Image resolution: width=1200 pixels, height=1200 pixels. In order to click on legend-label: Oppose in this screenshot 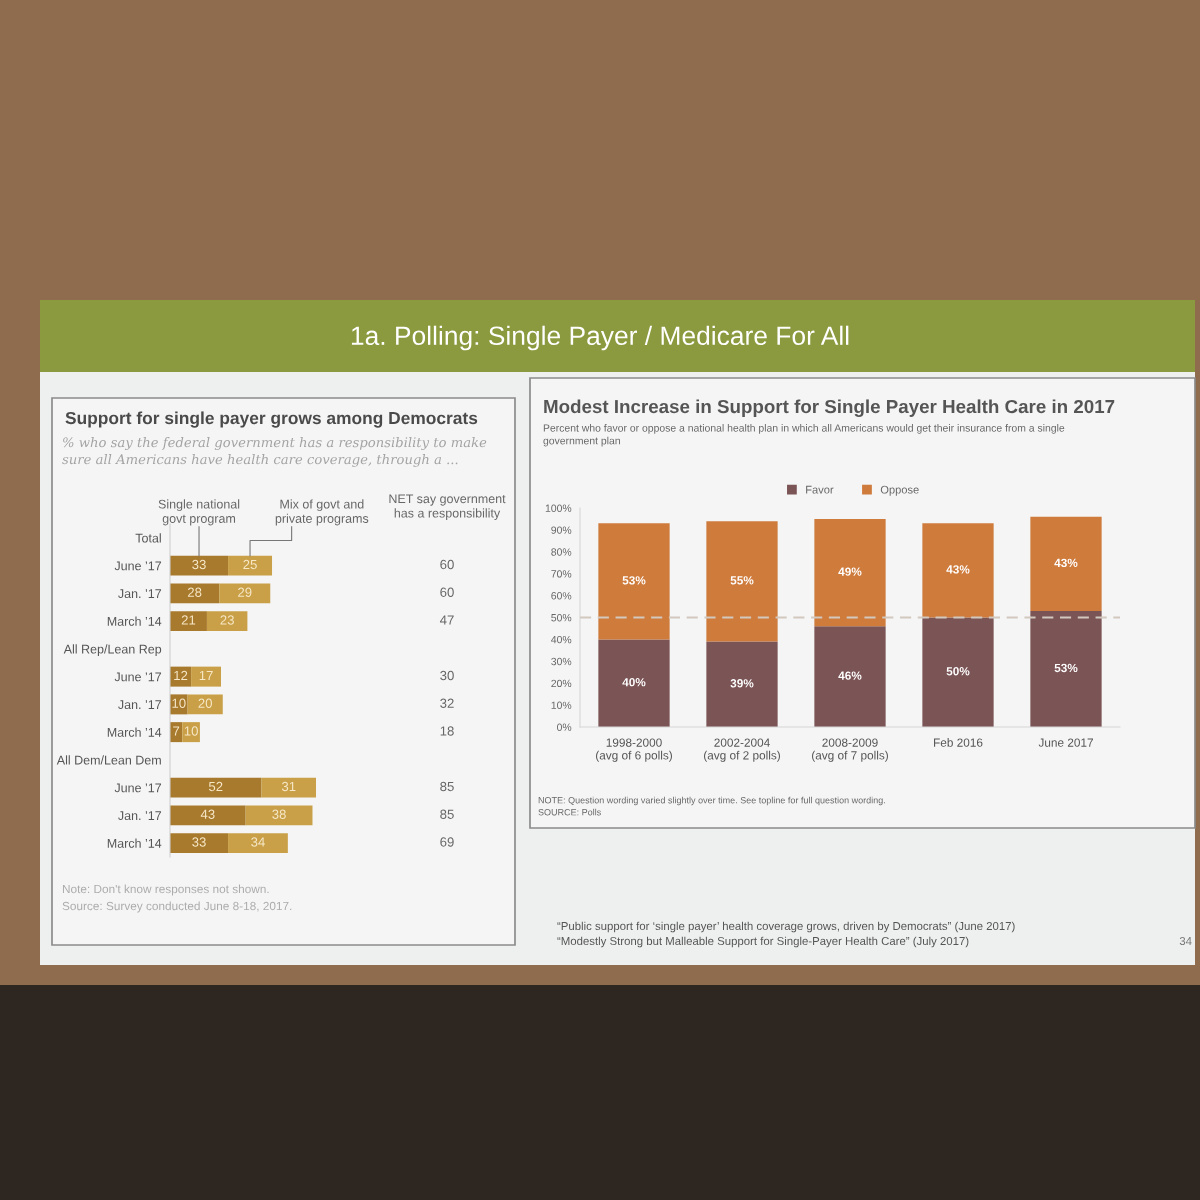, I will do `click(899, 490)`.